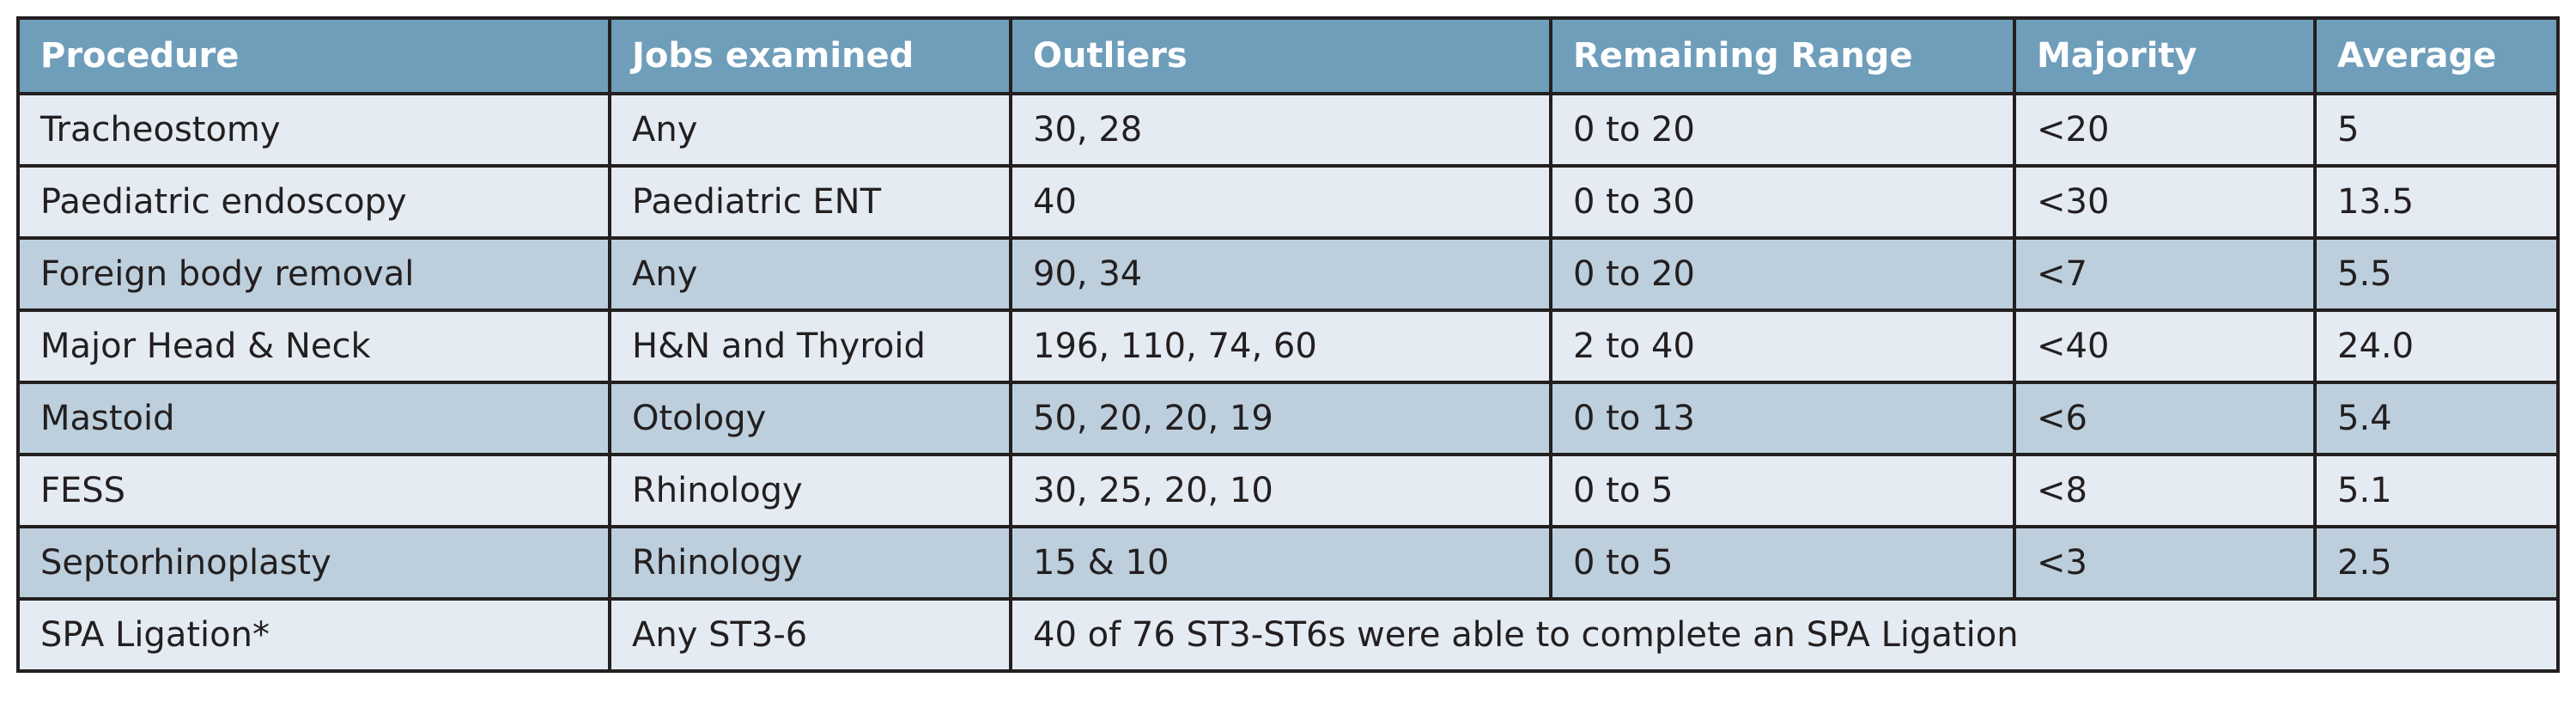 The height and width of the screenshot is (708, 2576). I want to click on table-row: FESS Rhinology 30, 25, 20, 10 0 to 5 <8 5.1, so click(1288, 490).